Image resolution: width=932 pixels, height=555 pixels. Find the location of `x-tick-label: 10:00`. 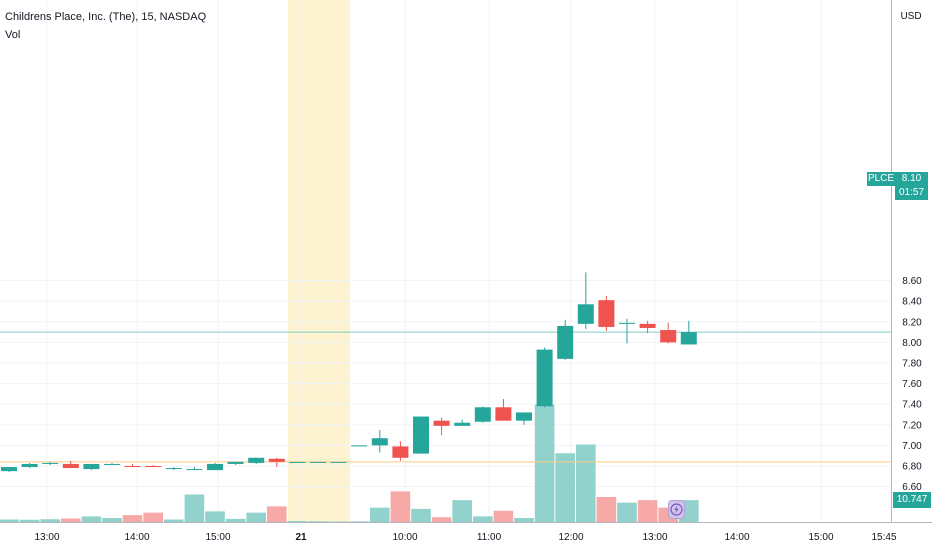

x-tick-label: 10:00 is located at coordinates (404, 537).